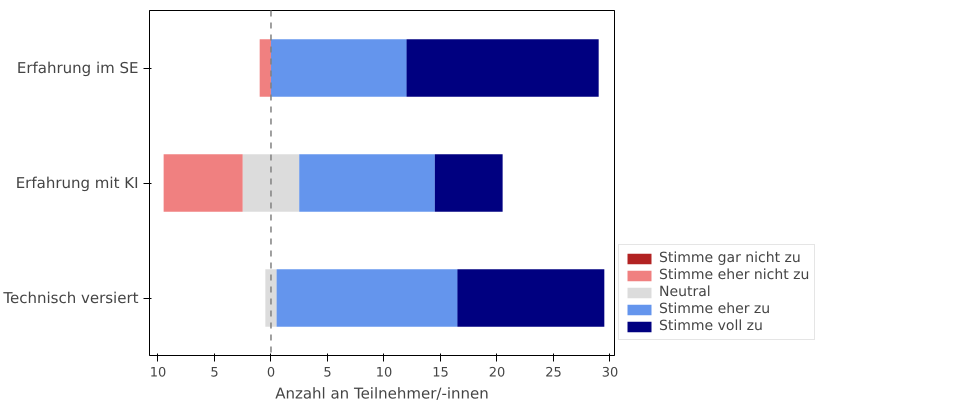 The height and width of the screenshot is (419, 953). I want to click on y-tick-label: Erfahrung mit KI, so click(77, 183).